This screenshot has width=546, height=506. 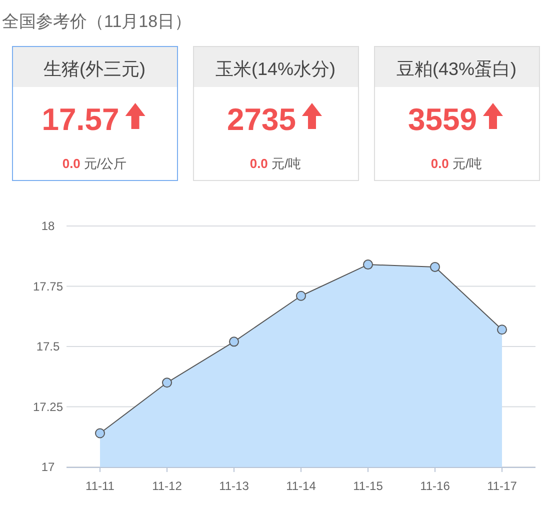 What do you see at coordinates (95, 69) in the screenshot?
I see `category-label: 生猪(外三元)` at bounding box center [95, 69].